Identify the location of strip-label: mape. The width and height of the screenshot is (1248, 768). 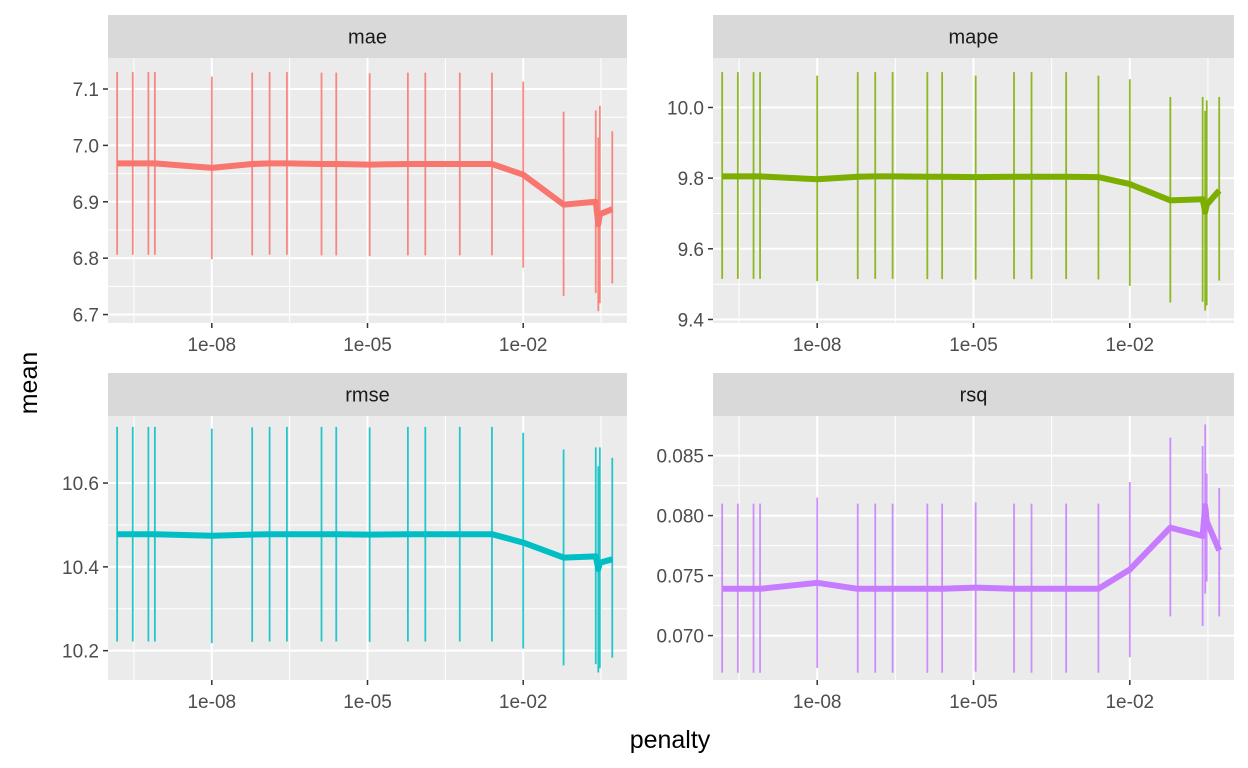
(973, 38).